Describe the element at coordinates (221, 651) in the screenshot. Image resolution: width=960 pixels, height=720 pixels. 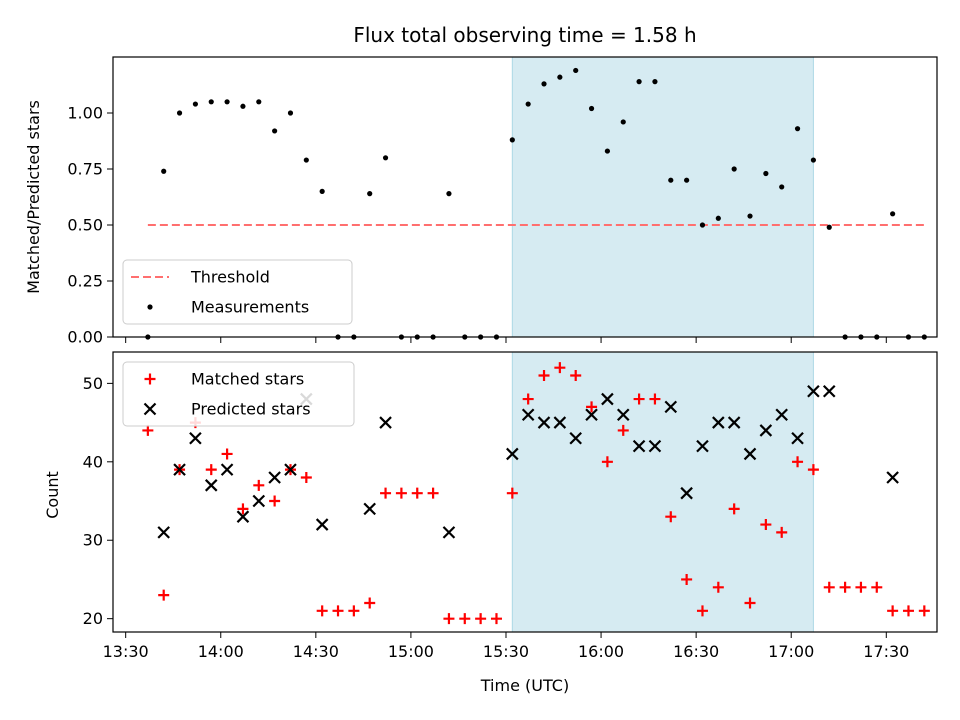
I see `bottom-x-tick-label-1: 14:00` at that location.